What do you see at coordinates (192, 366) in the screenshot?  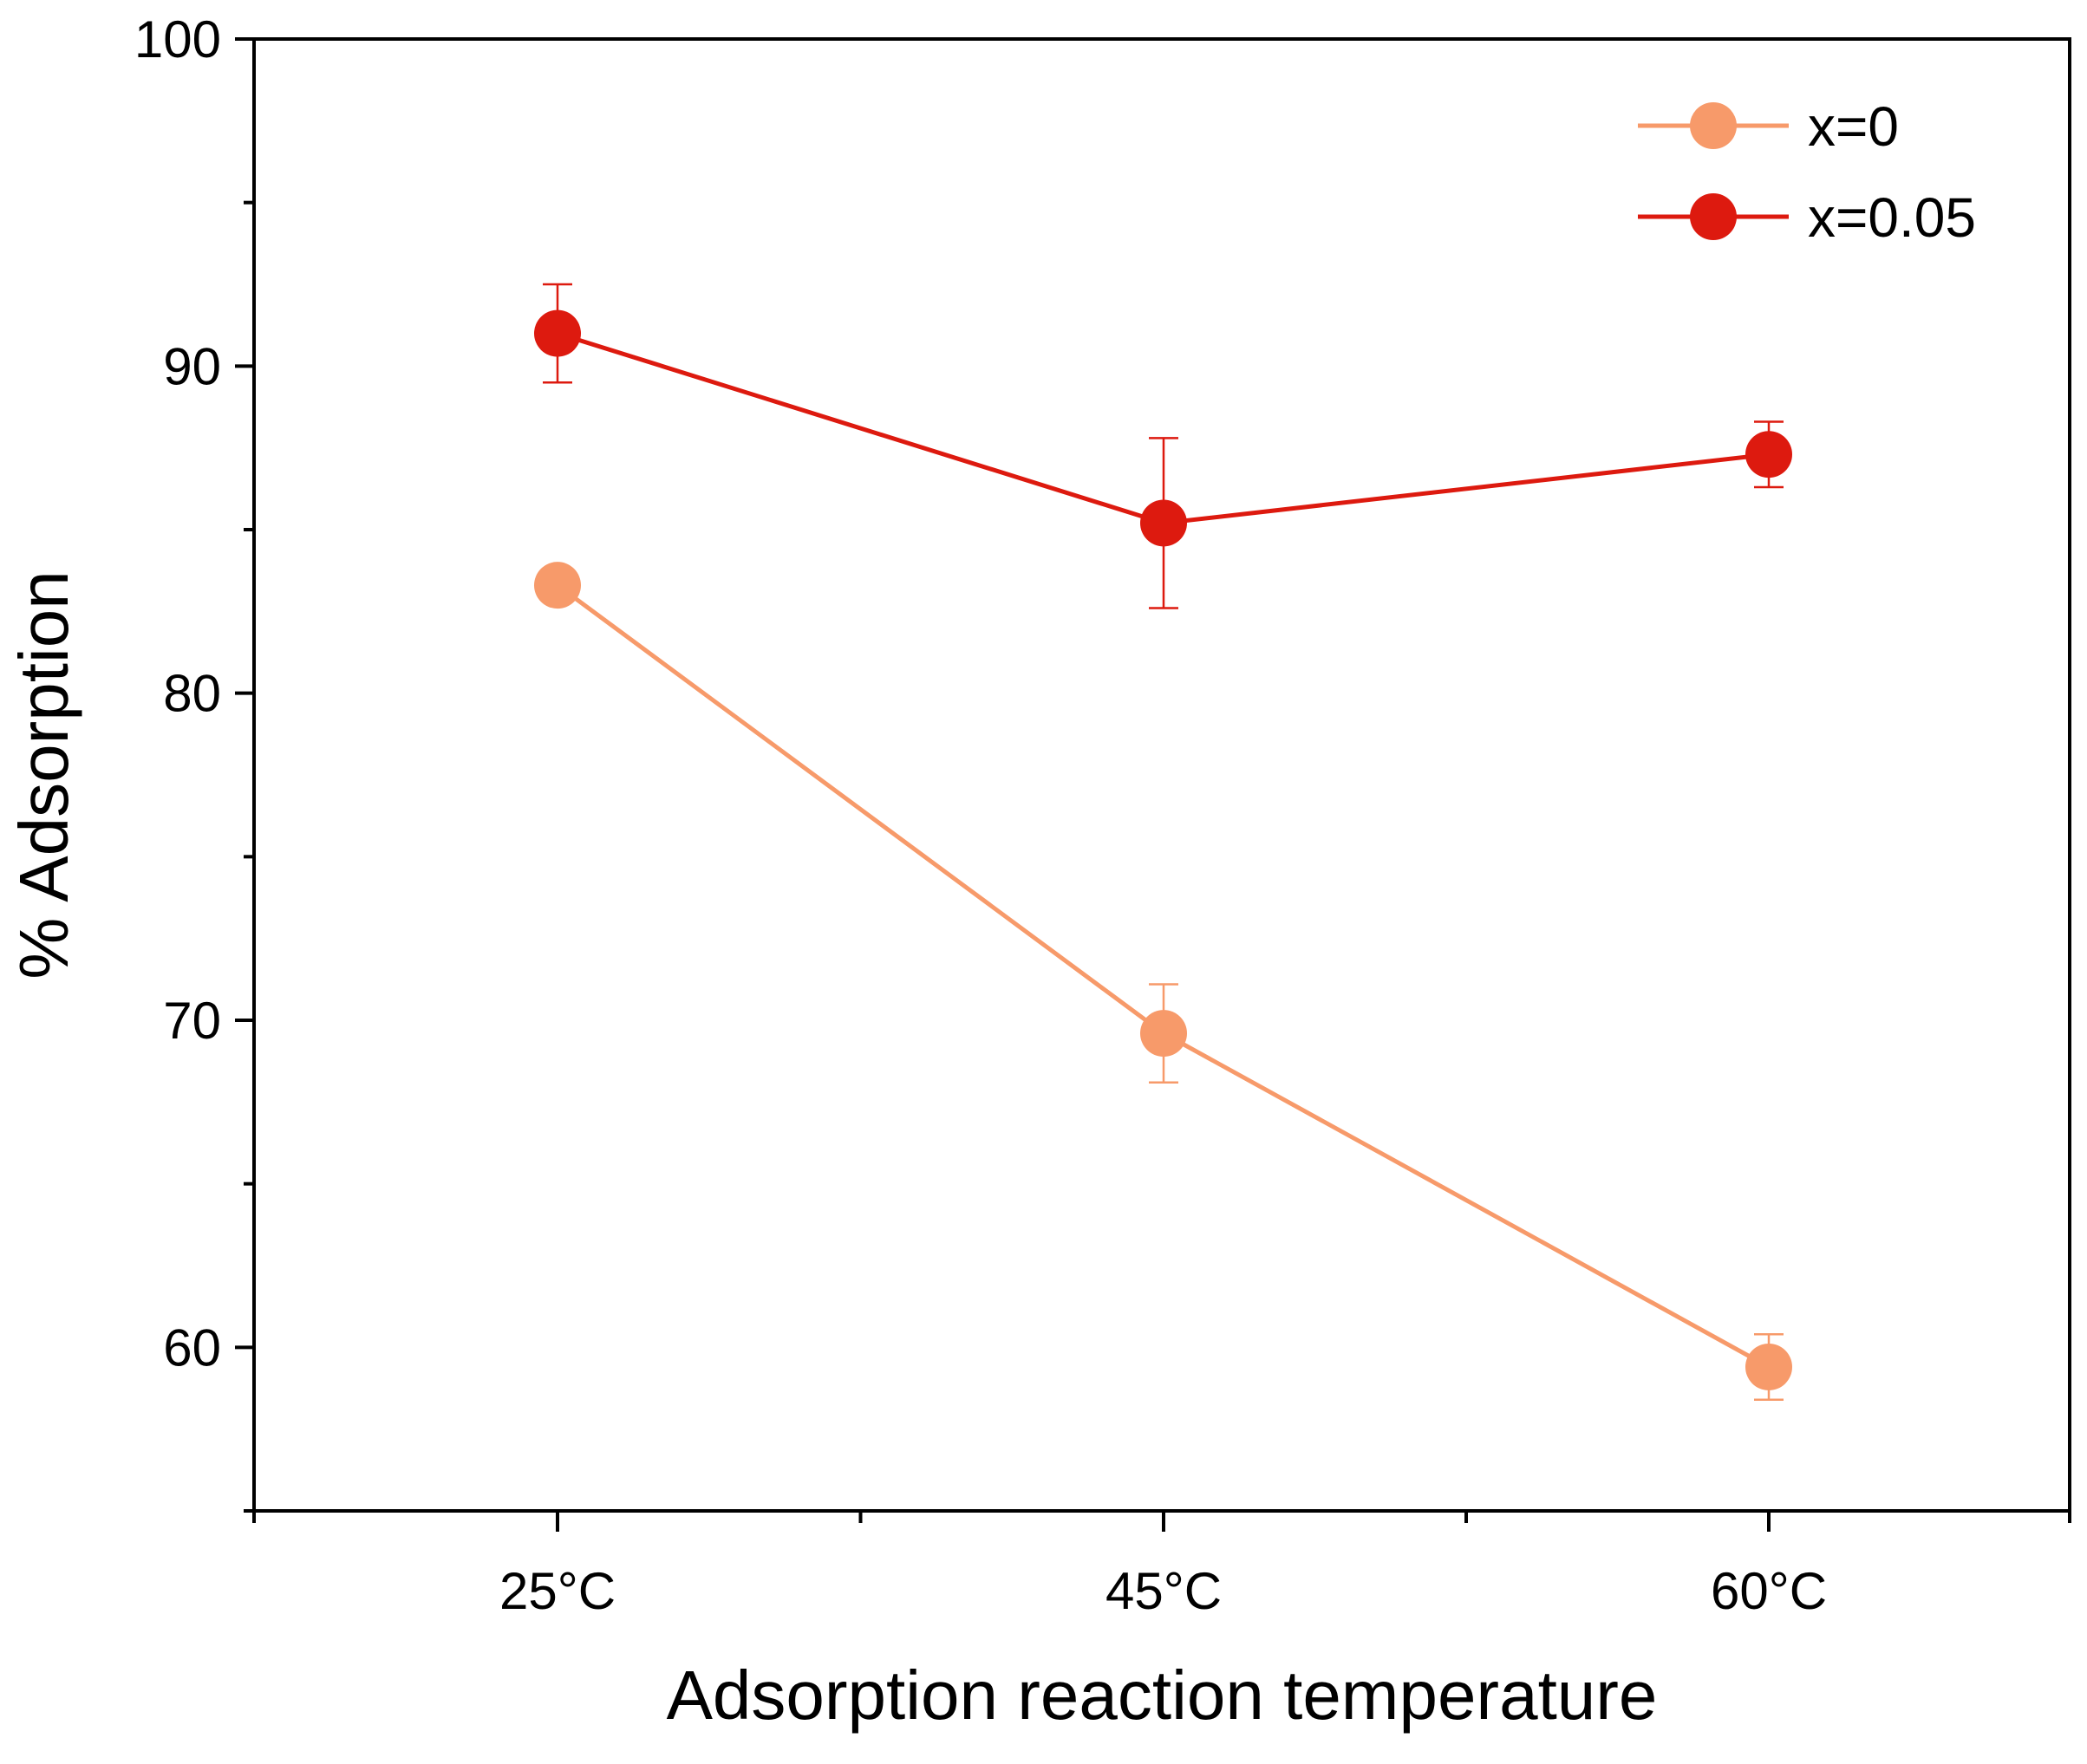 I see `y-tick-label: 90` at bounding box center [192, 366].